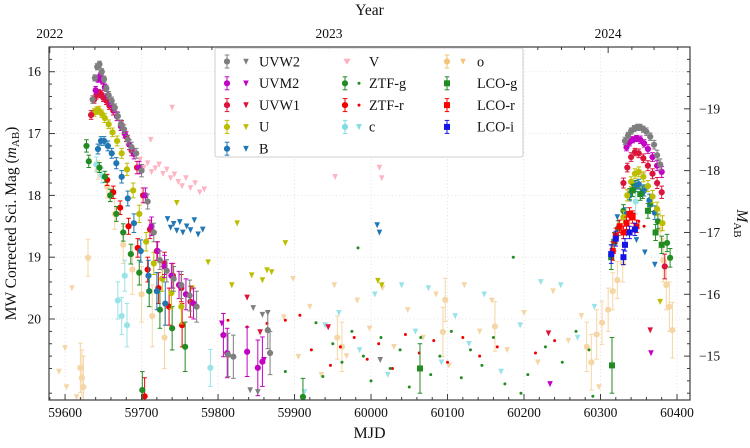  I want to click on legend-entry-UVW2, so click(236, 61).